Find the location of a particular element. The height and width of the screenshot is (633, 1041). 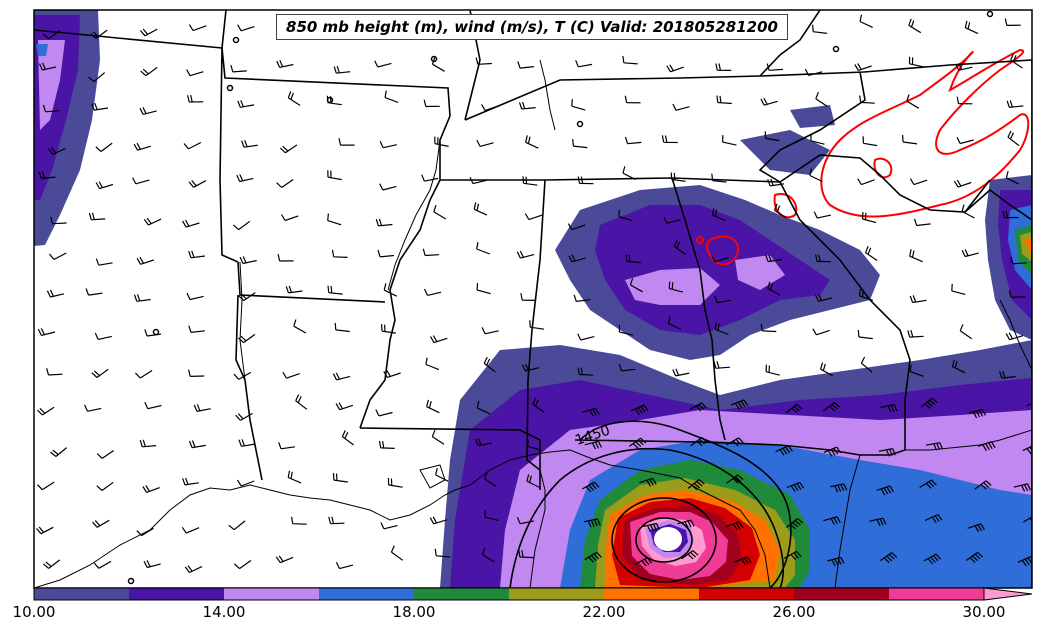

colorbar-tick-label: 14.00 is located at coordinates (224, 612).